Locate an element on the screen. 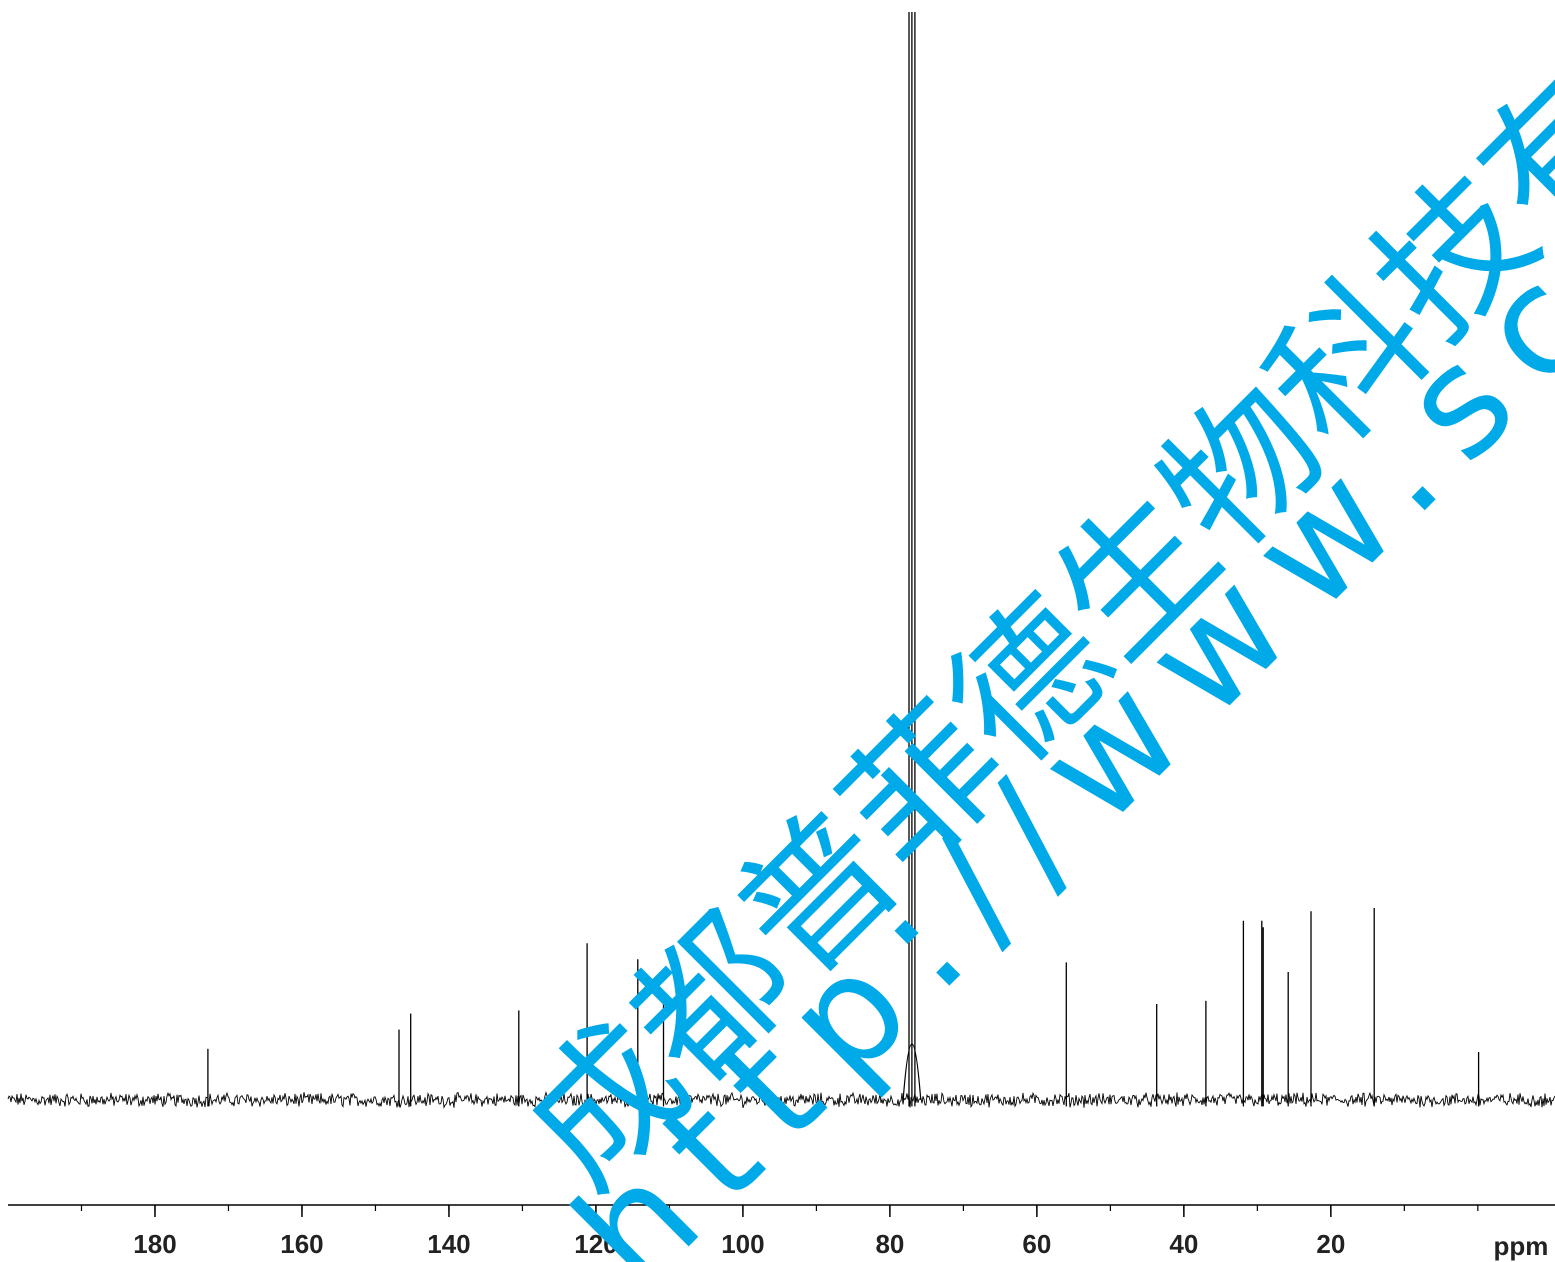  x-axis-tick-label: 60 is located at coordinates (1036, 1244).